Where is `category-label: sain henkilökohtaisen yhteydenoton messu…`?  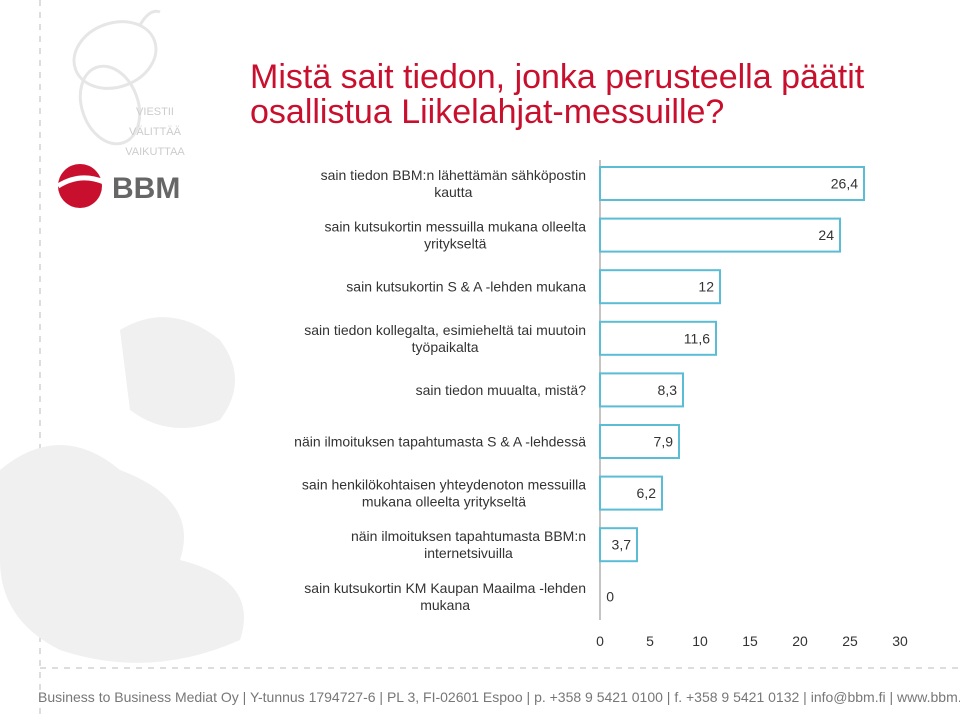
category-label: sain henkilökohtaisen yhteydenoton messu… is located at coordinates (444, 493).